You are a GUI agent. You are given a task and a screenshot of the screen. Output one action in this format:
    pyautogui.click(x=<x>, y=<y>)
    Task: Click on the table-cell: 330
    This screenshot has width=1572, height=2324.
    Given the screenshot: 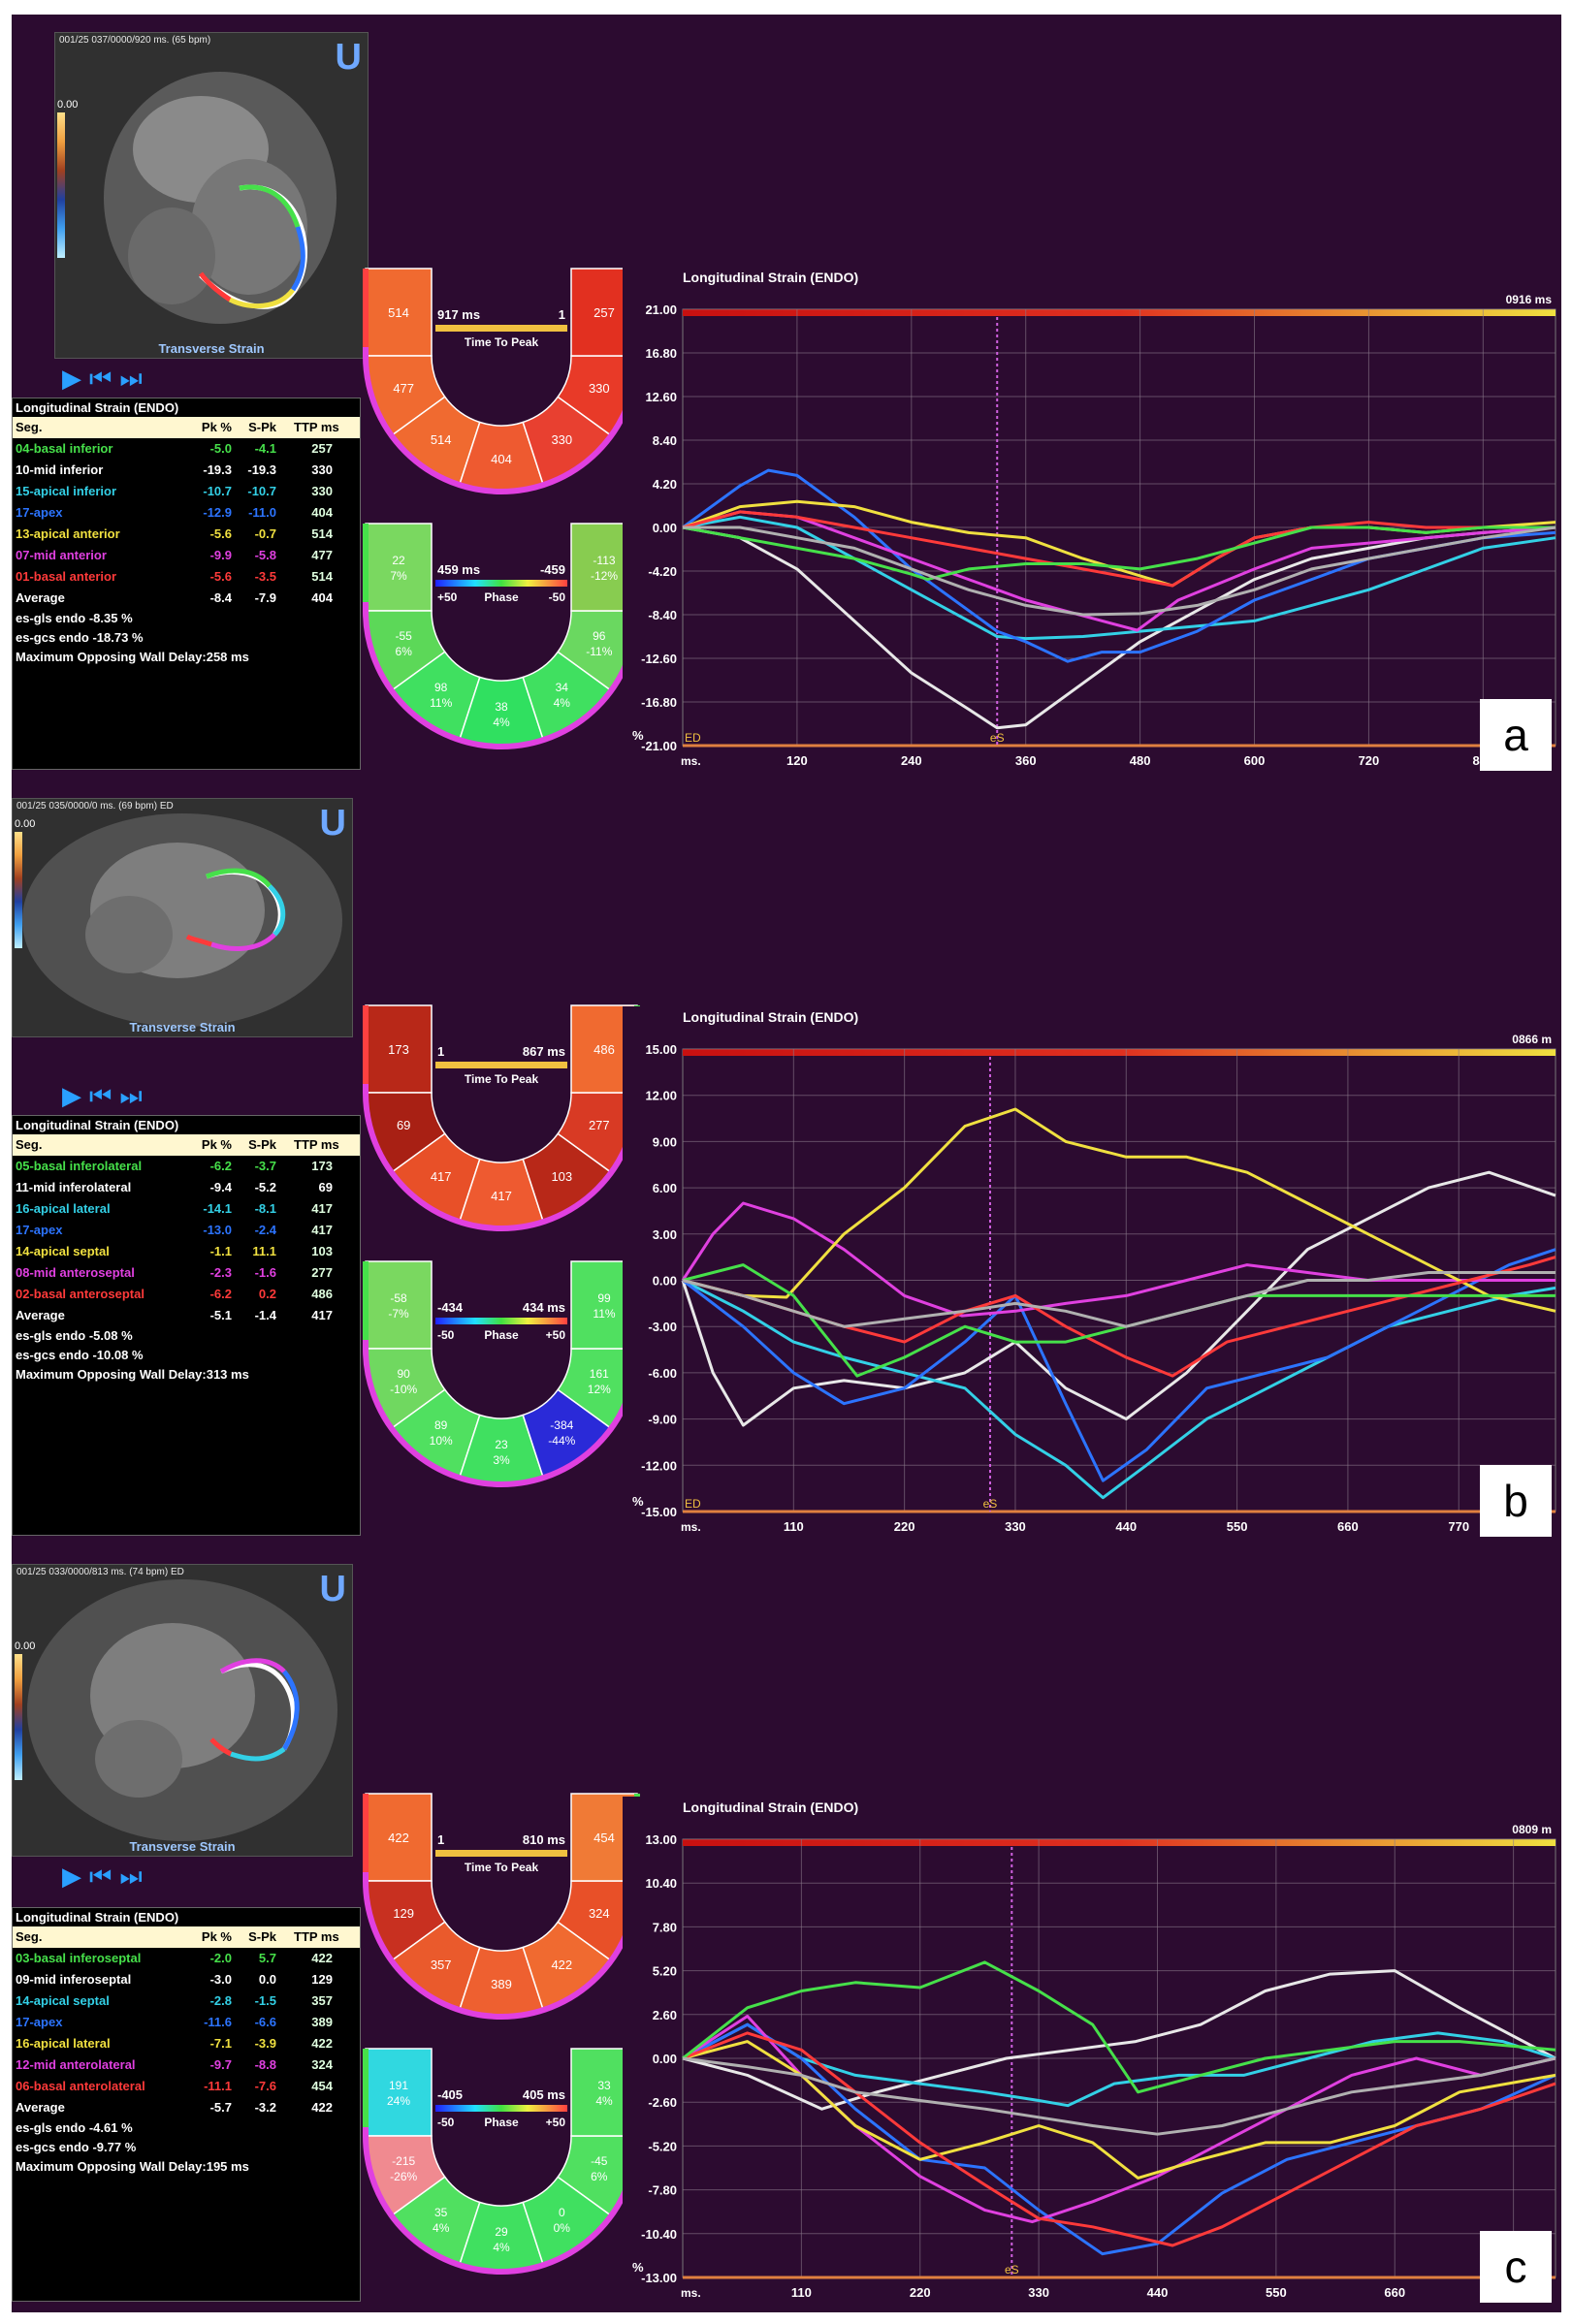 What is the action you would take?
    pyautogui.click(x=322, y=470)
    